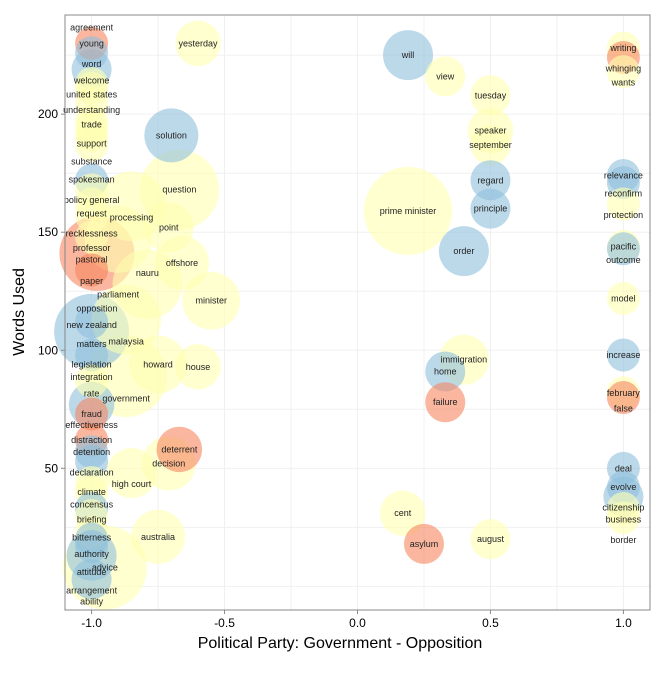  I want to click on point-label: climate, so click(91, 492).